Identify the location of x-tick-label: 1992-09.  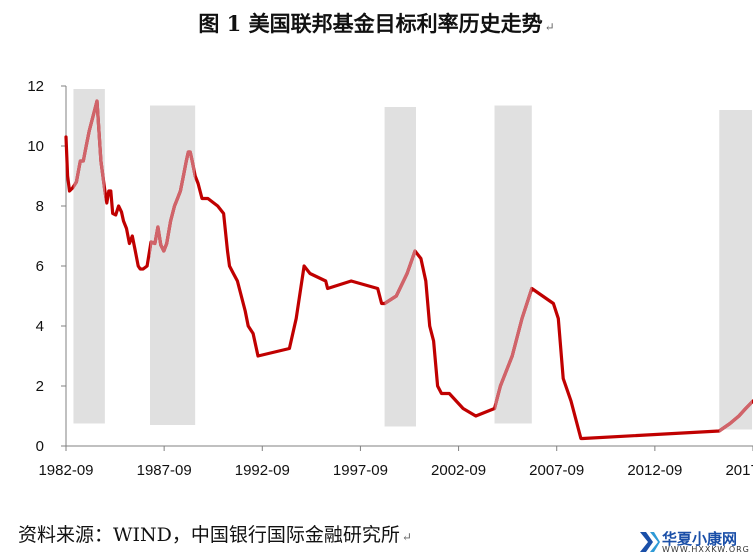
(262, 470).